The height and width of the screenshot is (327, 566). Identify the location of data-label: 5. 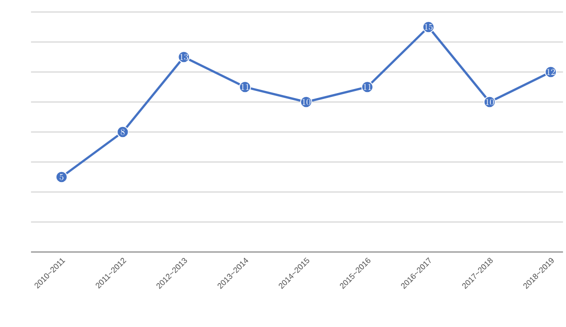
(62, 177).